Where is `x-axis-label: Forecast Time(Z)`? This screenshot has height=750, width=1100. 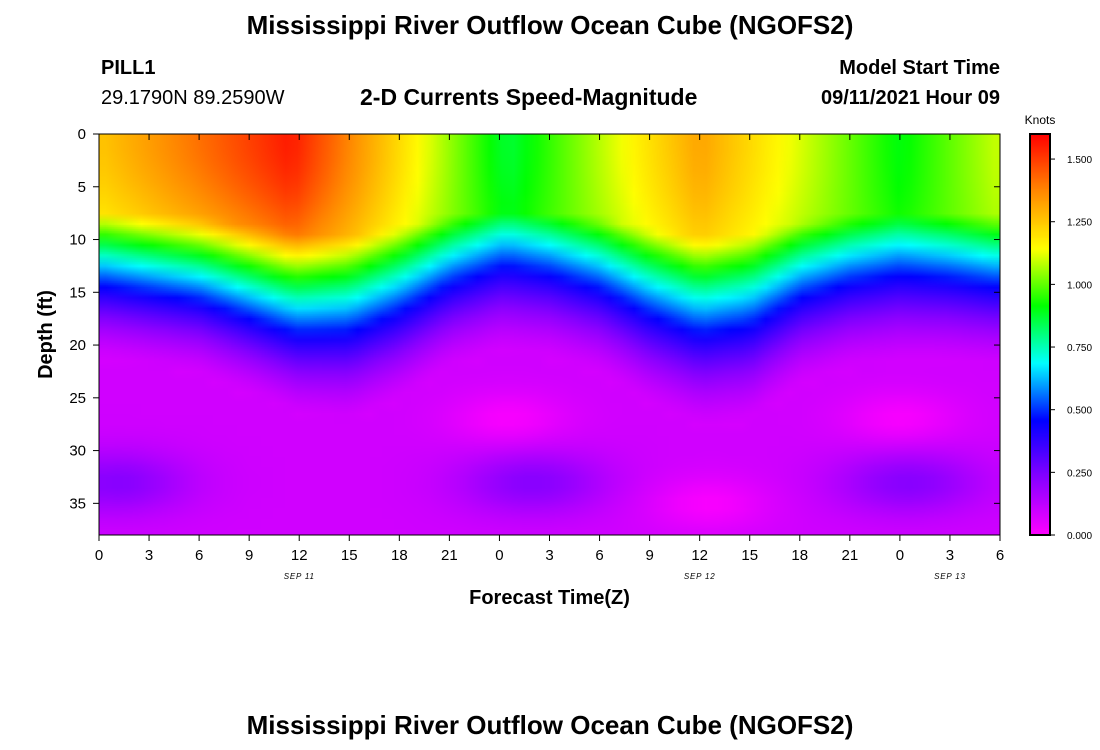
x-axis-label: Forecast Time(Z) is located at coordinates (549, 598).